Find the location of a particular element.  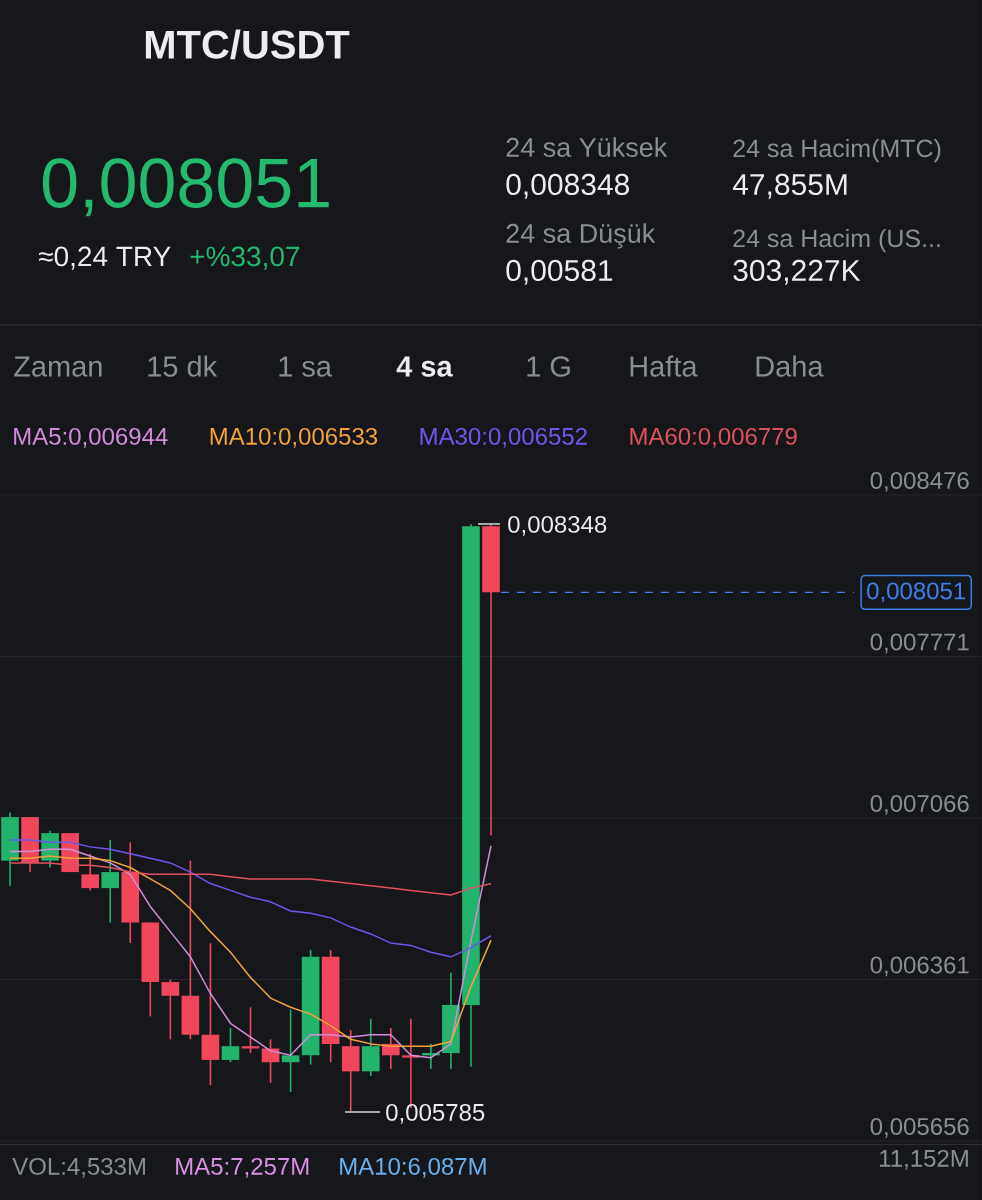

text: Hafta is located at coordinates (664, 366).